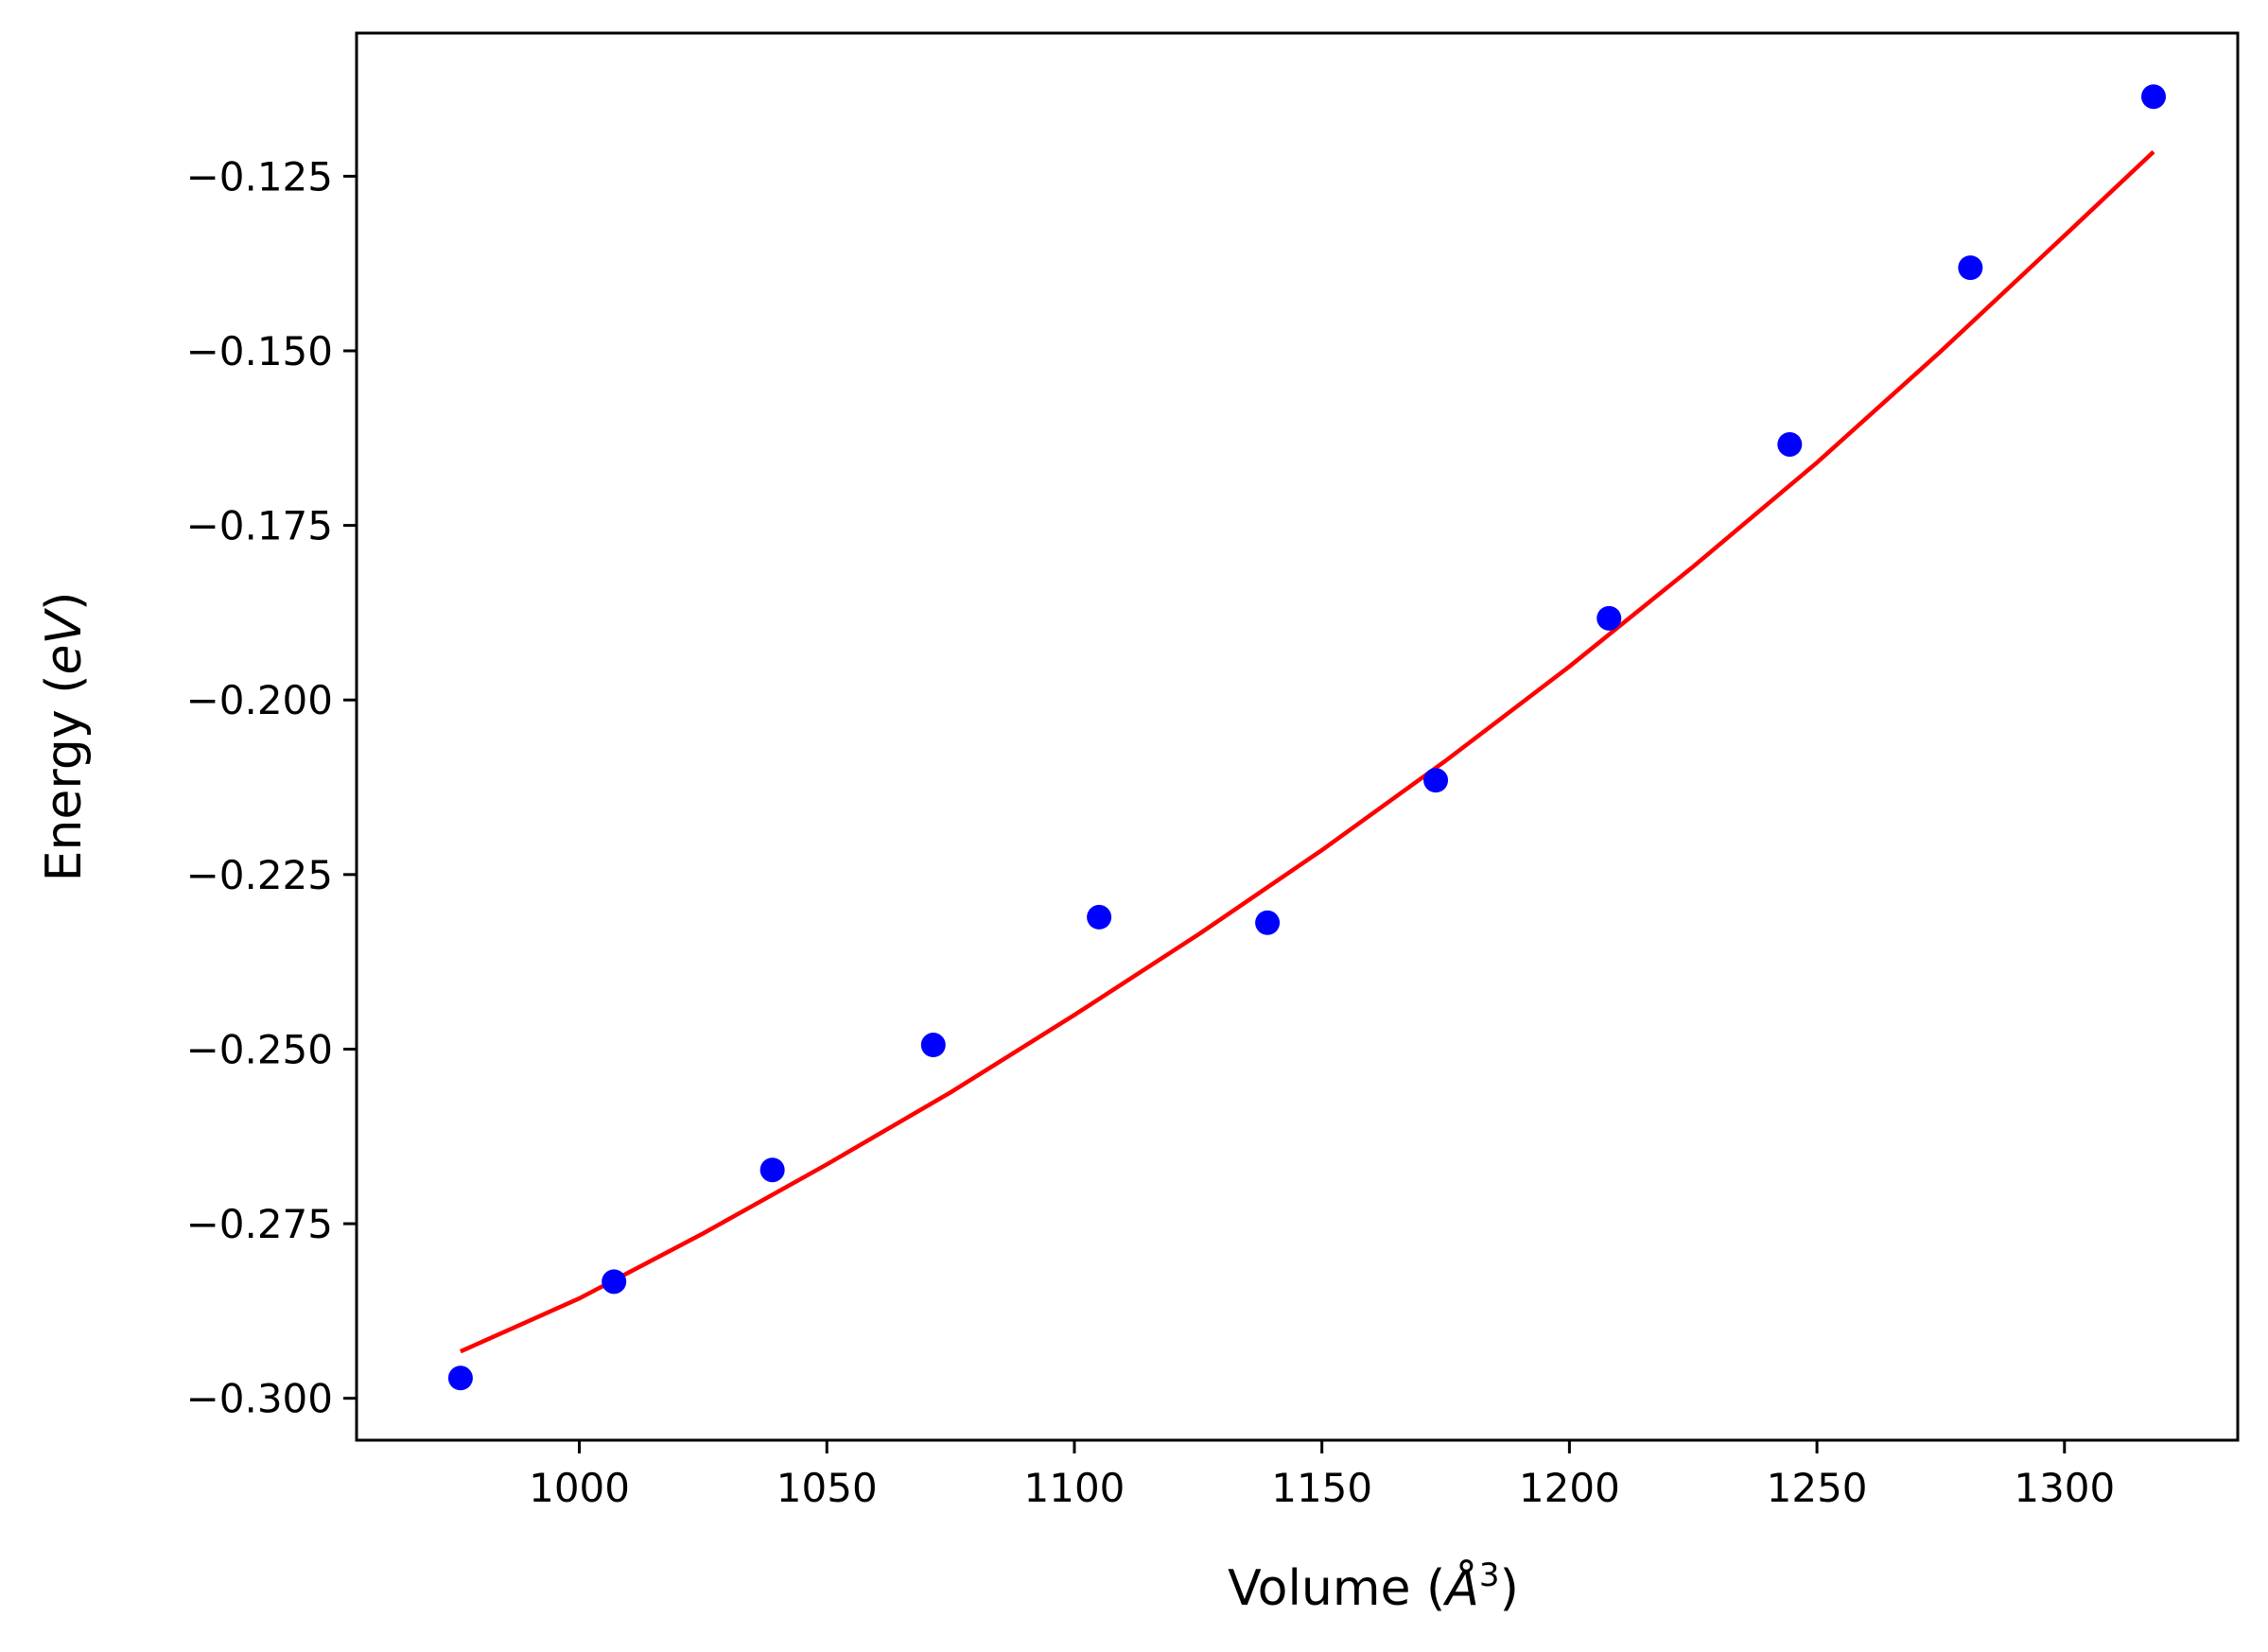 The height and width of the screenshot is (1652, 2268). Describe the element at coordinates (259, 700) in the screenshot. I see `y-tick-label: −0.200` at that location.